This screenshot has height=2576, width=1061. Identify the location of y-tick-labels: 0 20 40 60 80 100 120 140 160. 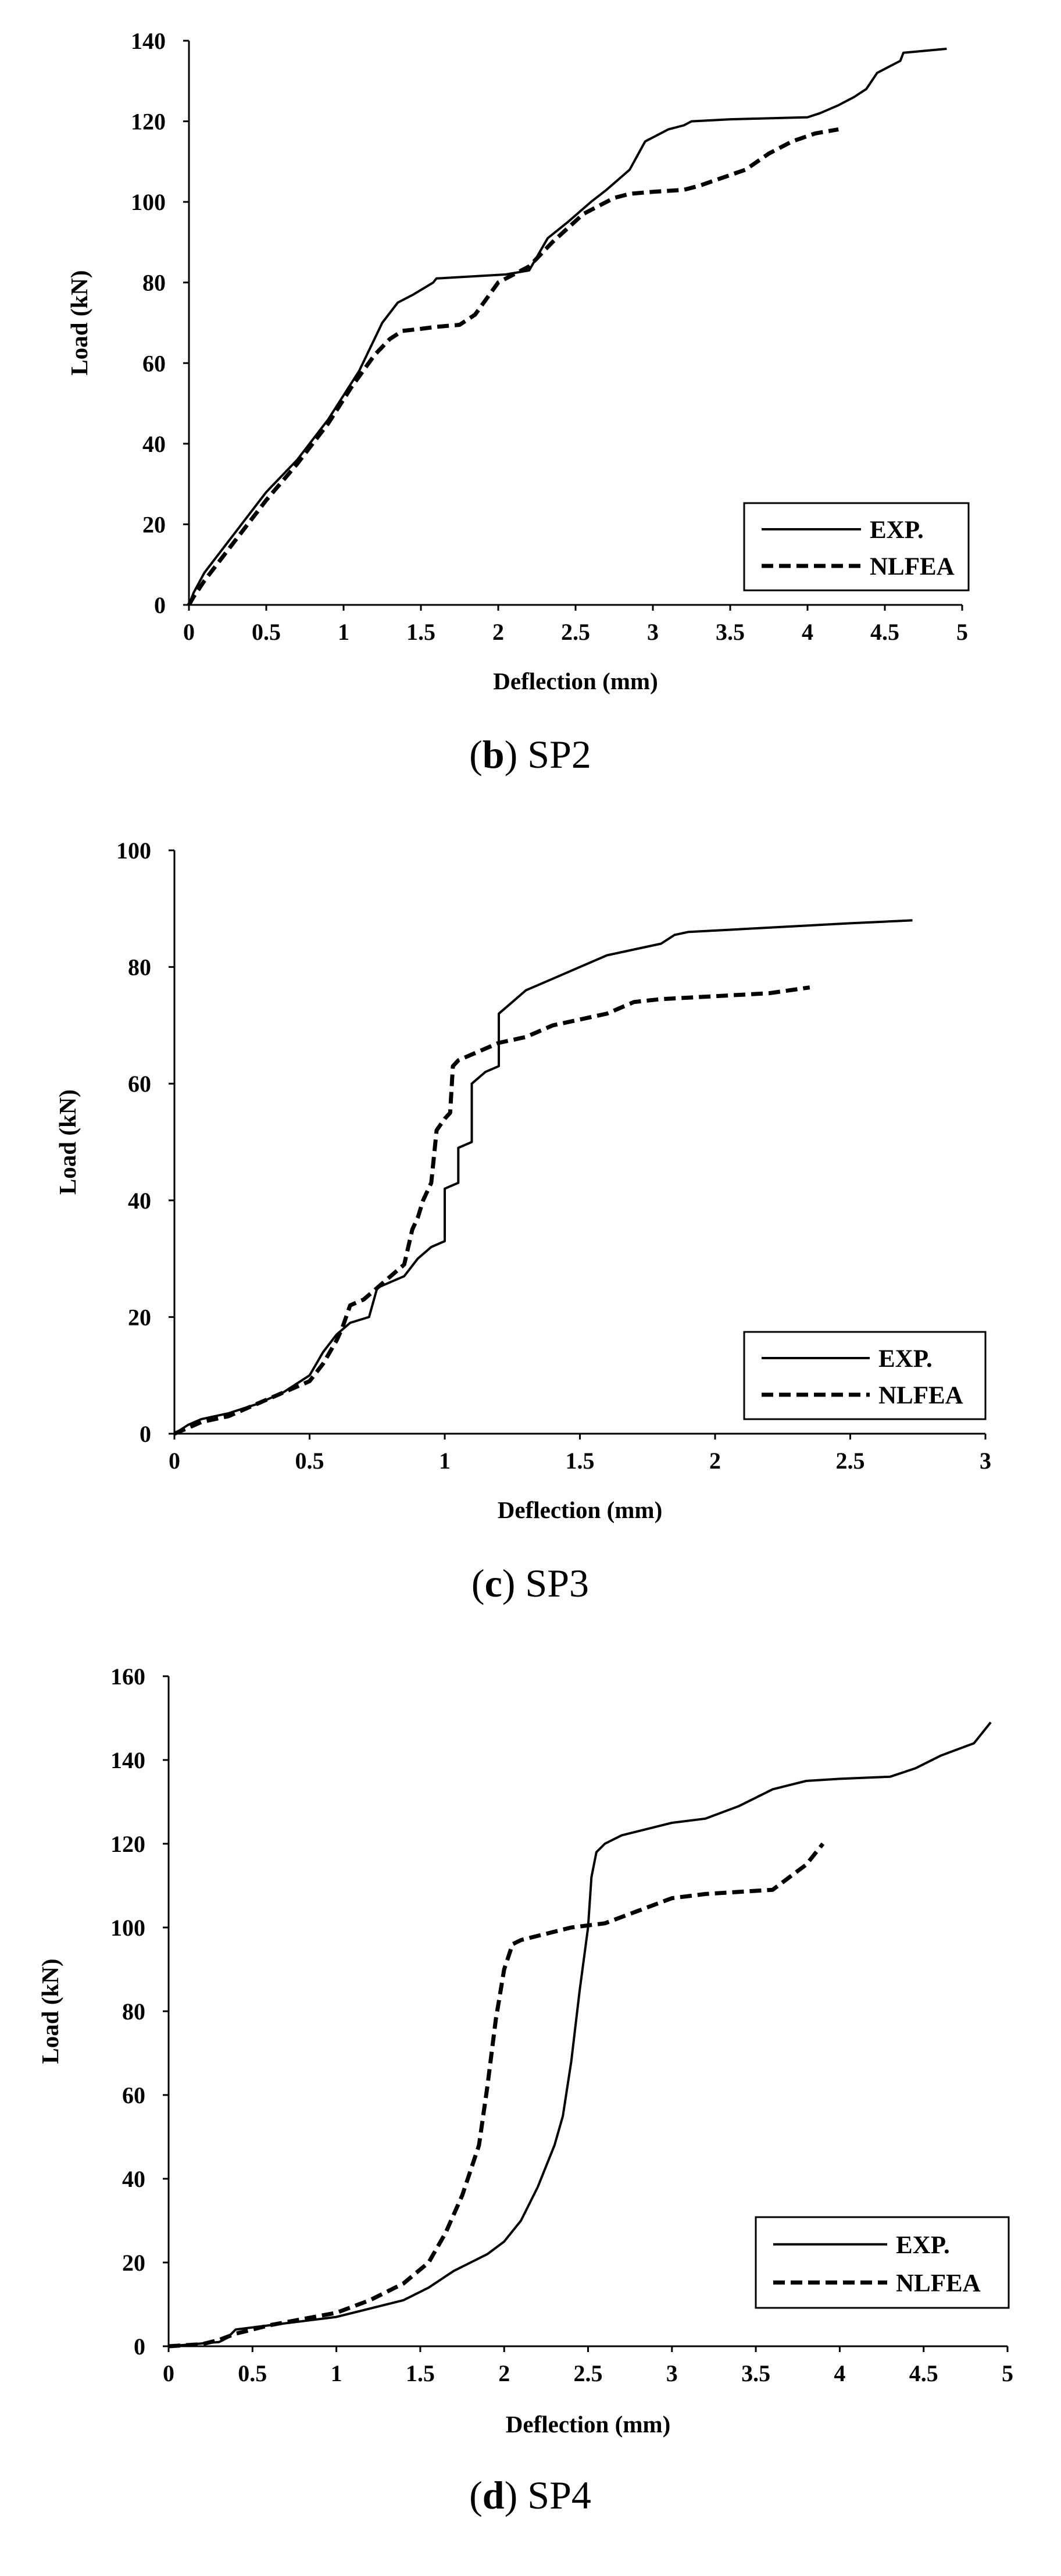
(140, 2011).